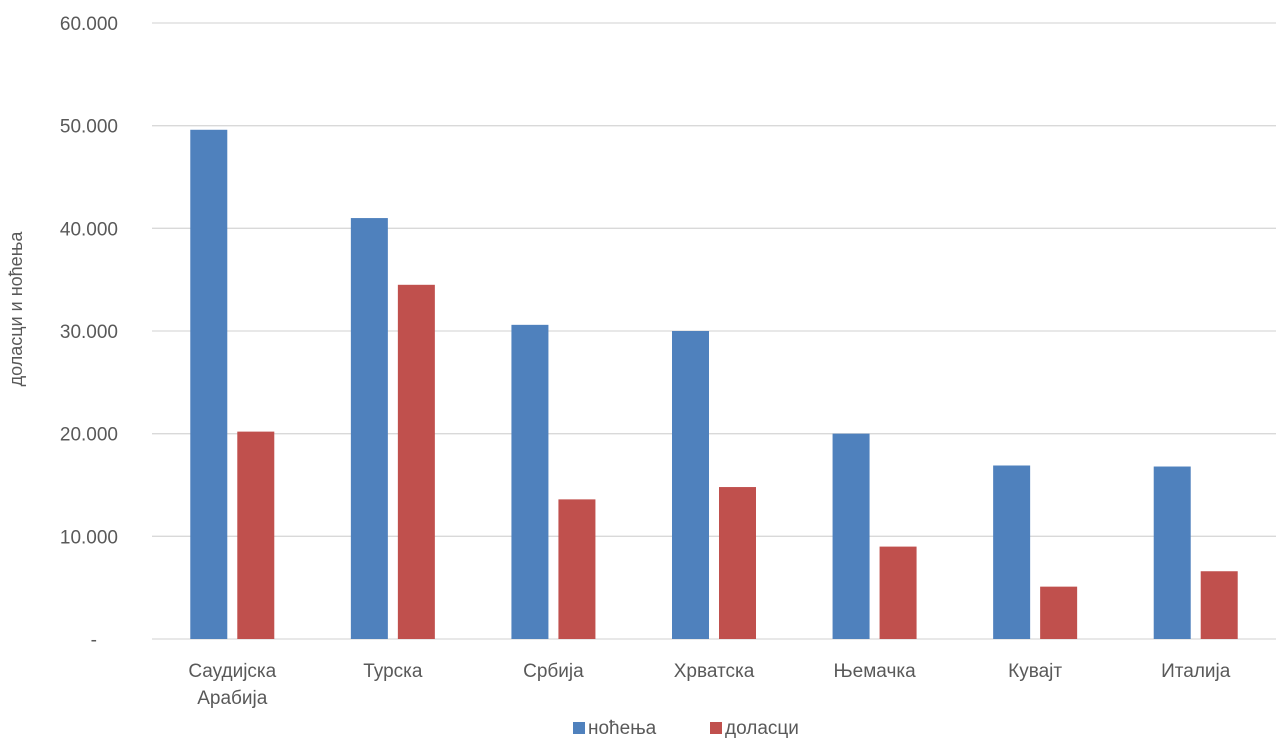 The height and width of the screenshot is (738, 1276). What do you see at coordinates (622, 728) in the screenshot?
I see `legend-label: ноћења` at bounding box center [622, 728].